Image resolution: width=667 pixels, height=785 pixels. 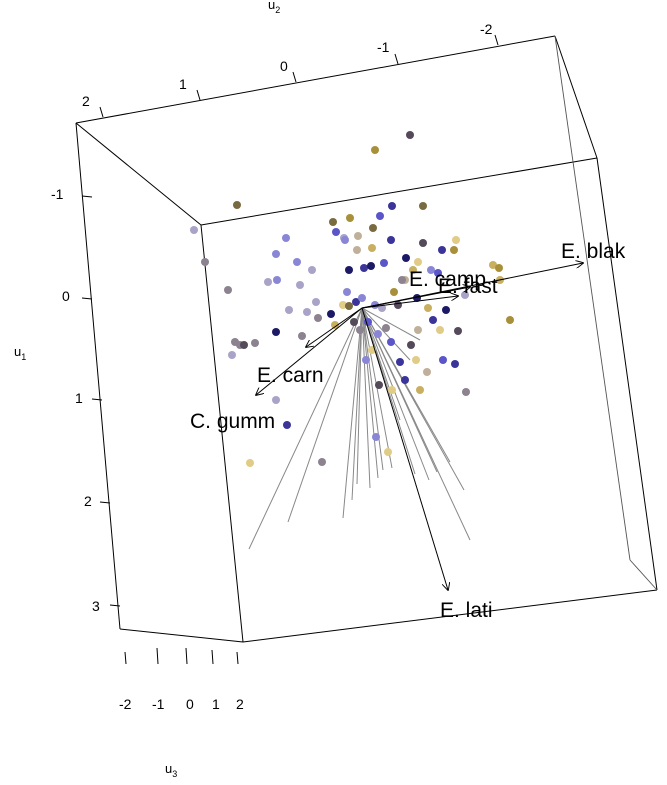 I want to click on biplot-arrow-label: E. lati, so click(x=466, y=610).